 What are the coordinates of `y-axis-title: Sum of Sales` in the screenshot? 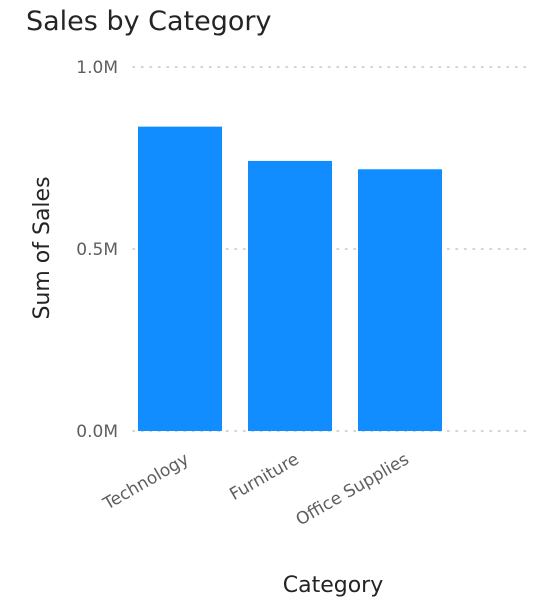 It's located at (42, 247).